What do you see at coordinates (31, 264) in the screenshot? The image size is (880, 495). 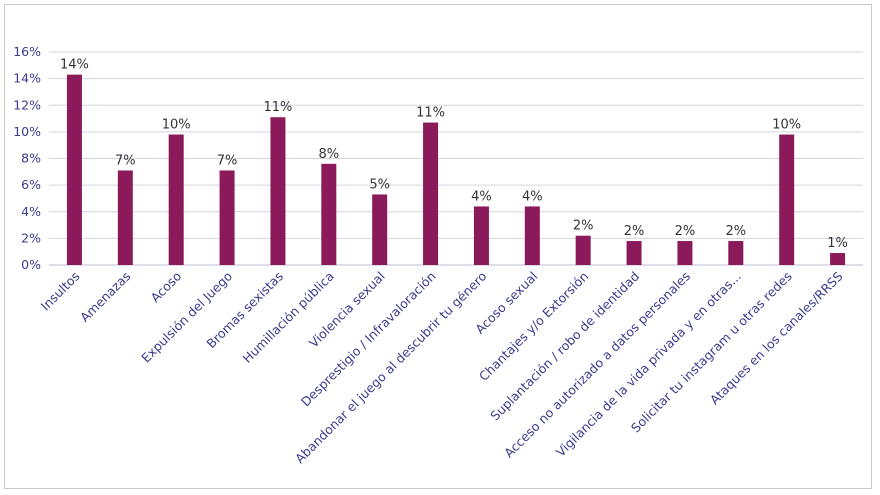 I see `y-tick-label: 0%` at bounding box center [31, 264].